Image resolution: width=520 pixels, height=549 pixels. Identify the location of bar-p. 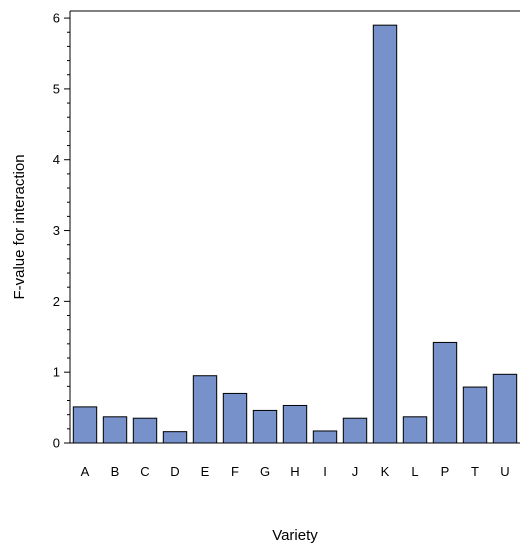
(445, 392).